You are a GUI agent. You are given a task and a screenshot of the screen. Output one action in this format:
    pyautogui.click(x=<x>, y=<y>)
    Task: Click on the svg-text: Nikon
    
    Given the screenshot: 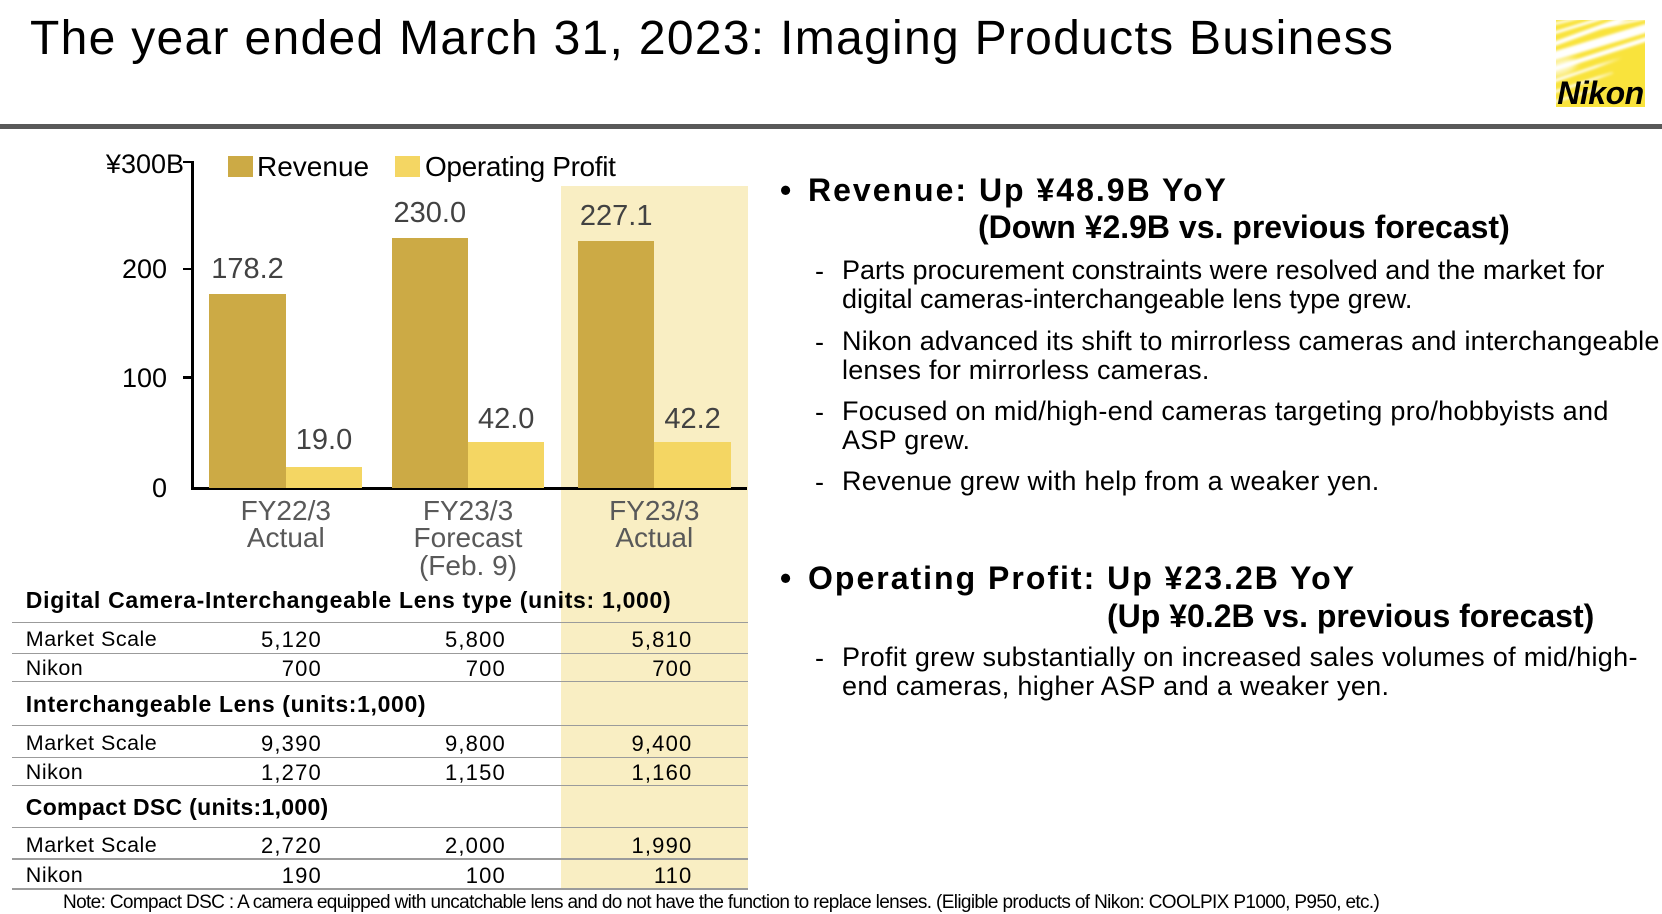 What is the action you would take?
    pyautogui.click(x=1600, y=91)
    